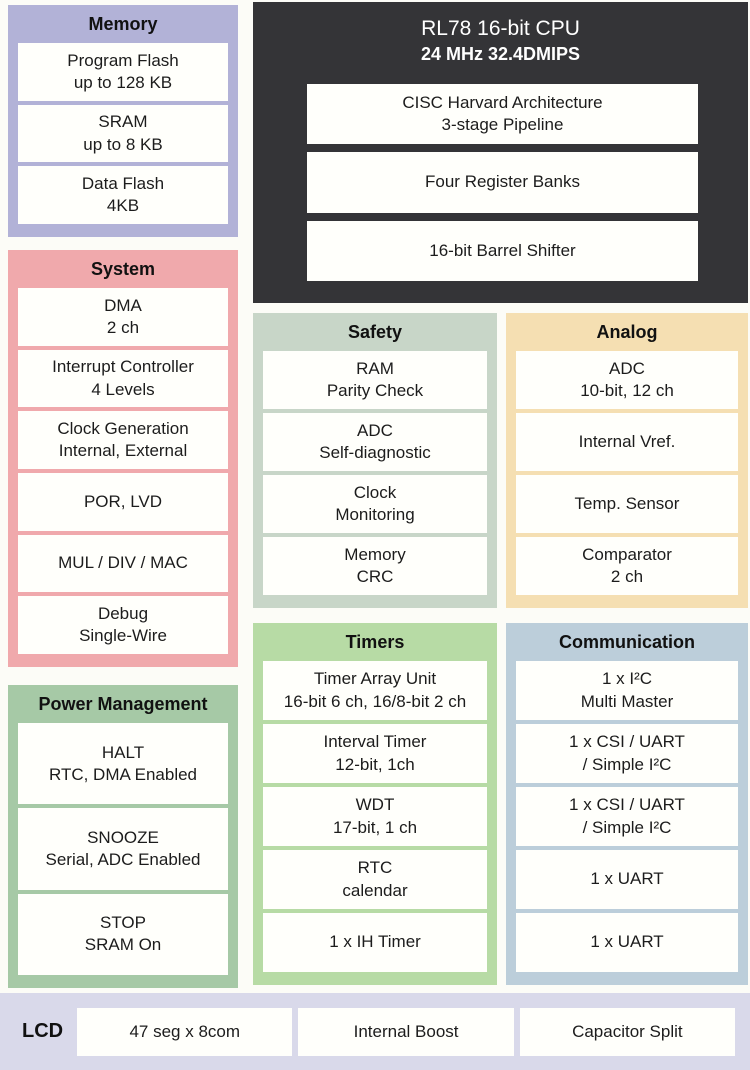 Image resolution: width=750 pixels, height=1070 pixels. I want to click on system-item-mul-div-mac: MUL / DIV / MAC, so click(123, 563).